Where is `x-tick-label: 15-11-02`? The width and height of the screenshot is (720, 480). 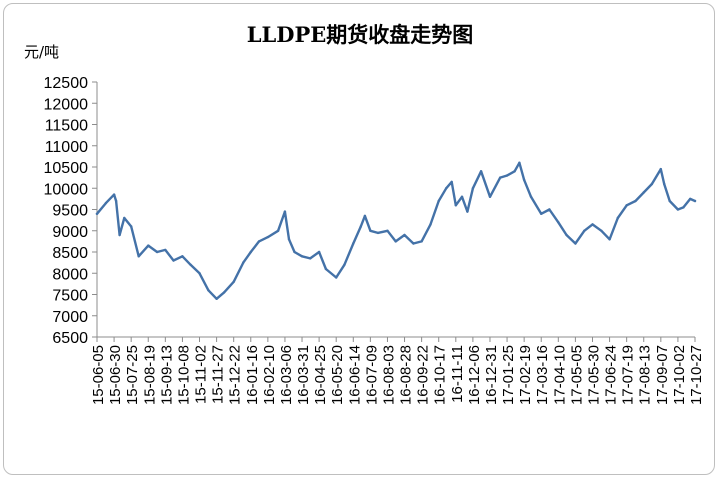 x-tick-label: 15-11-02 is located at coordinates (201, 374).